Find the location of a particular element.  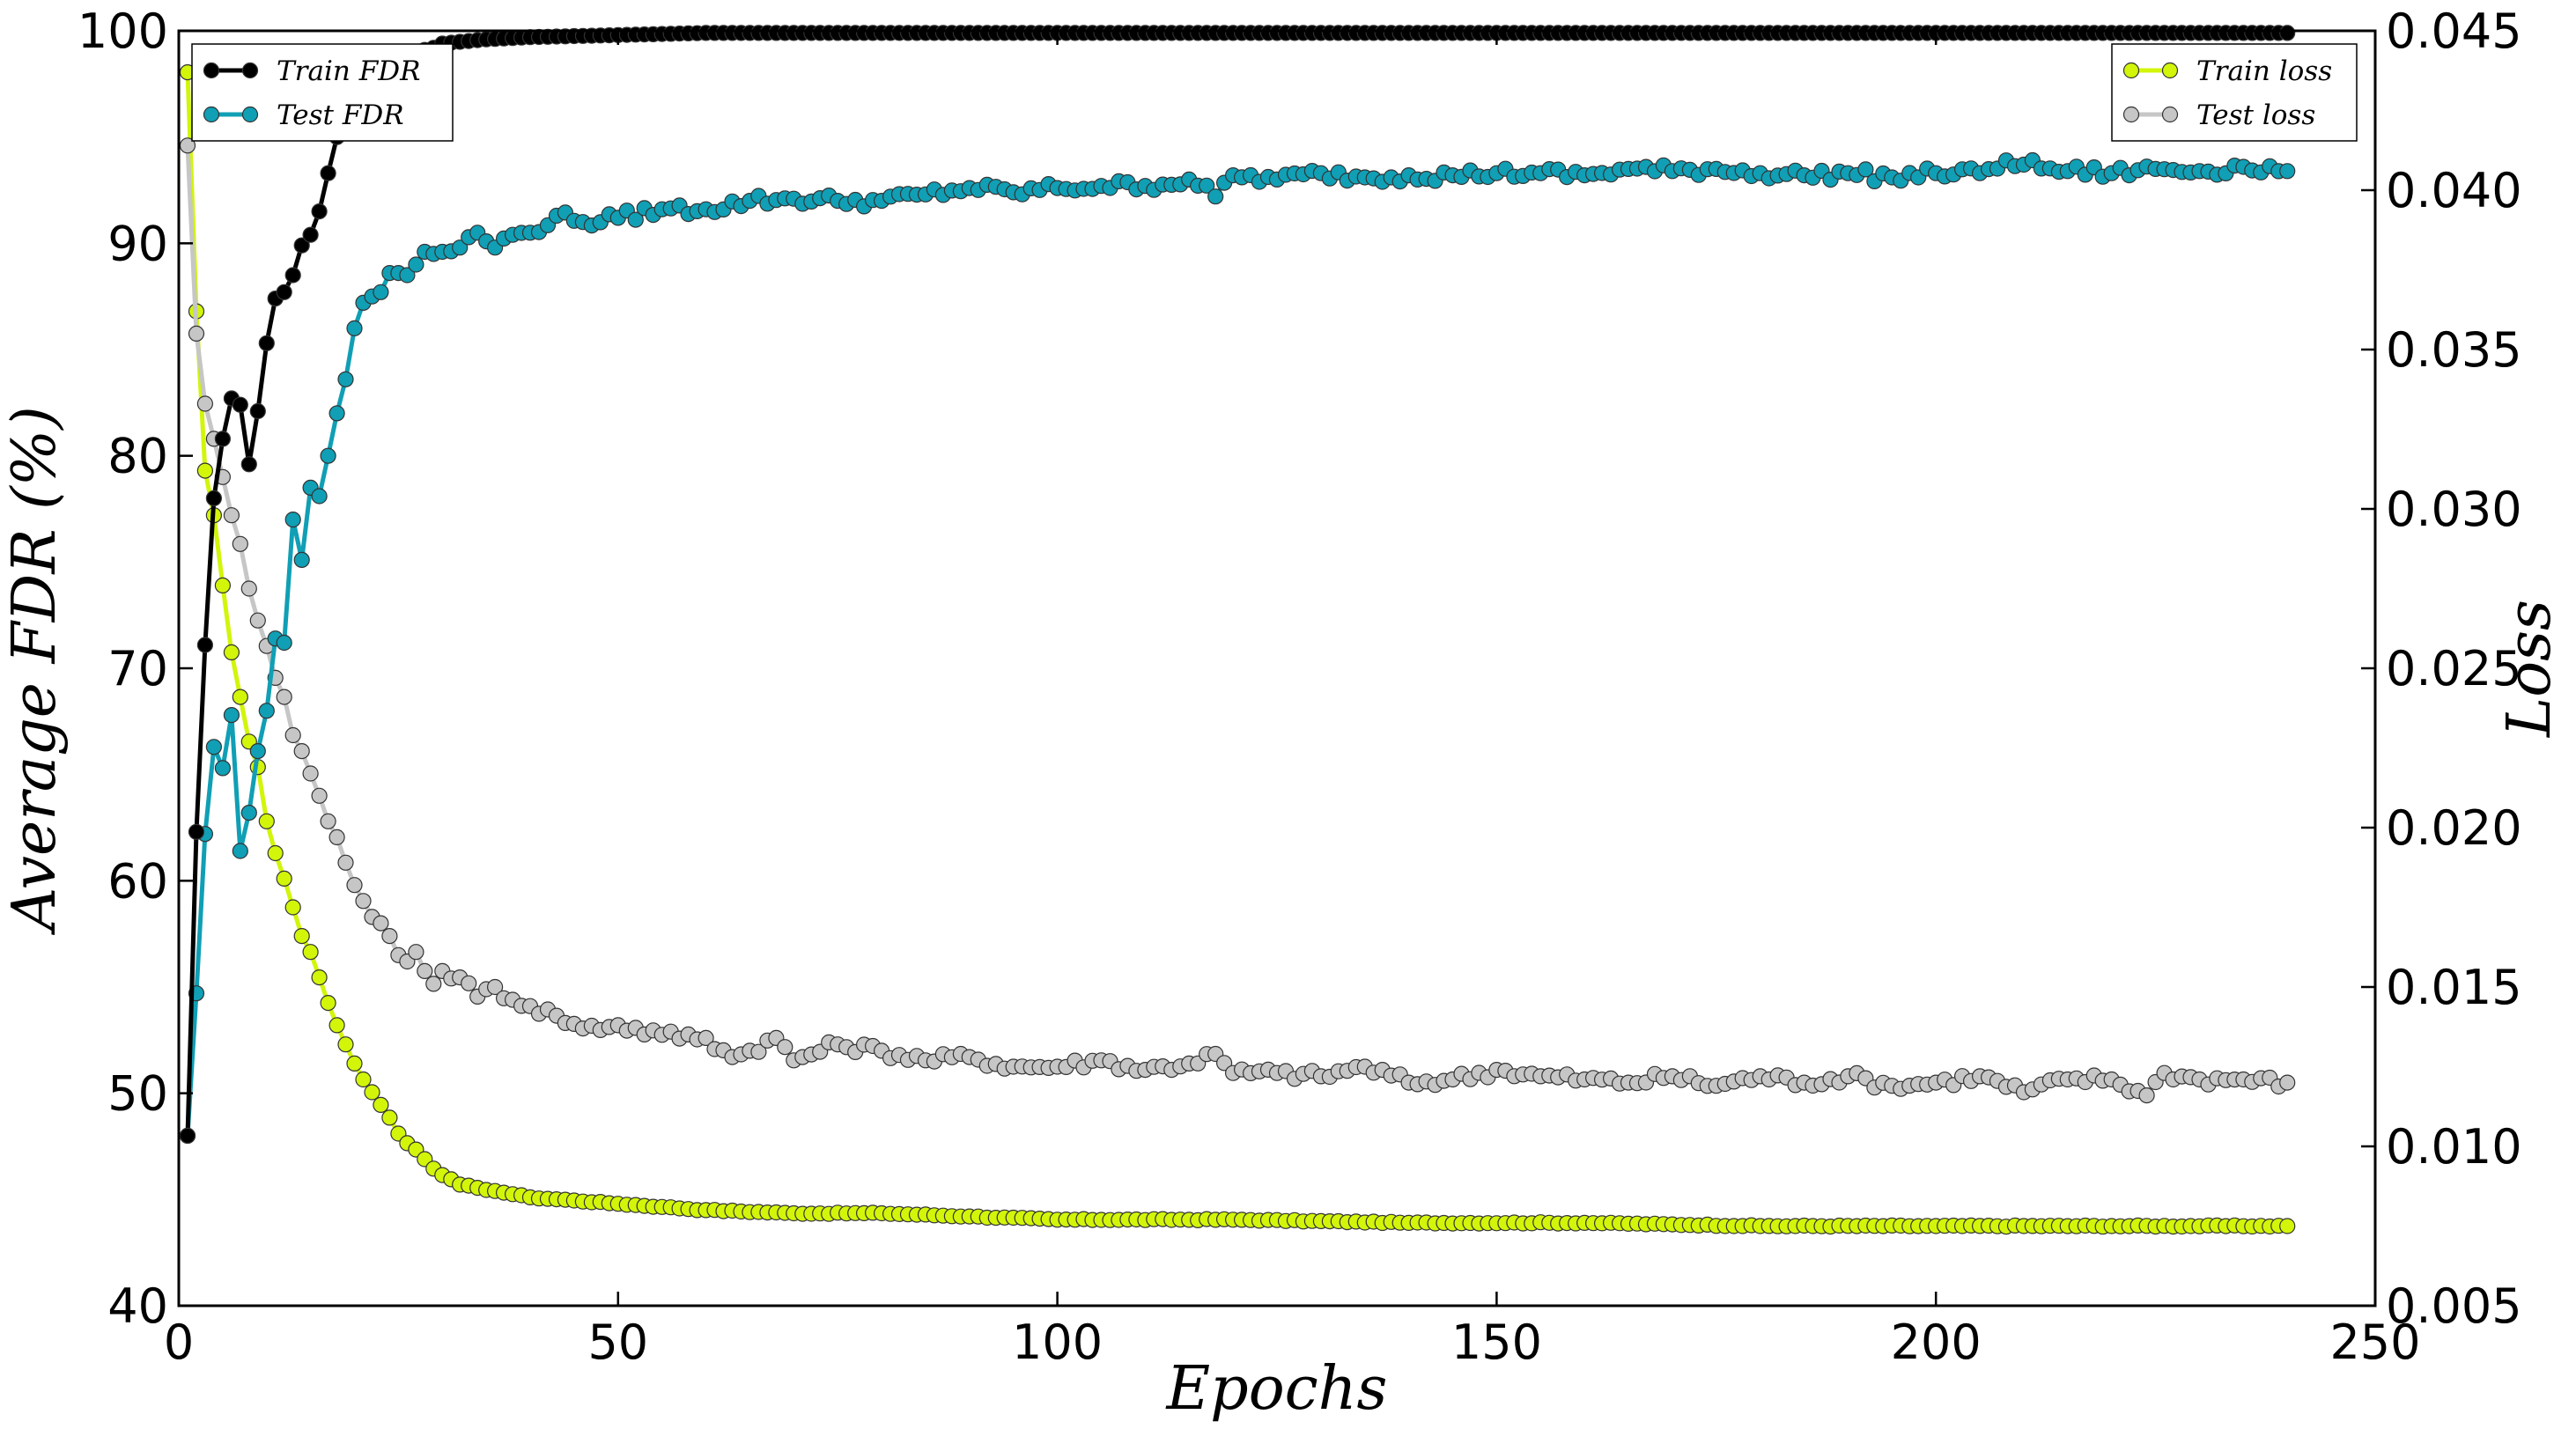

legend-label: Train FDR is located at coordinates (348, 71).